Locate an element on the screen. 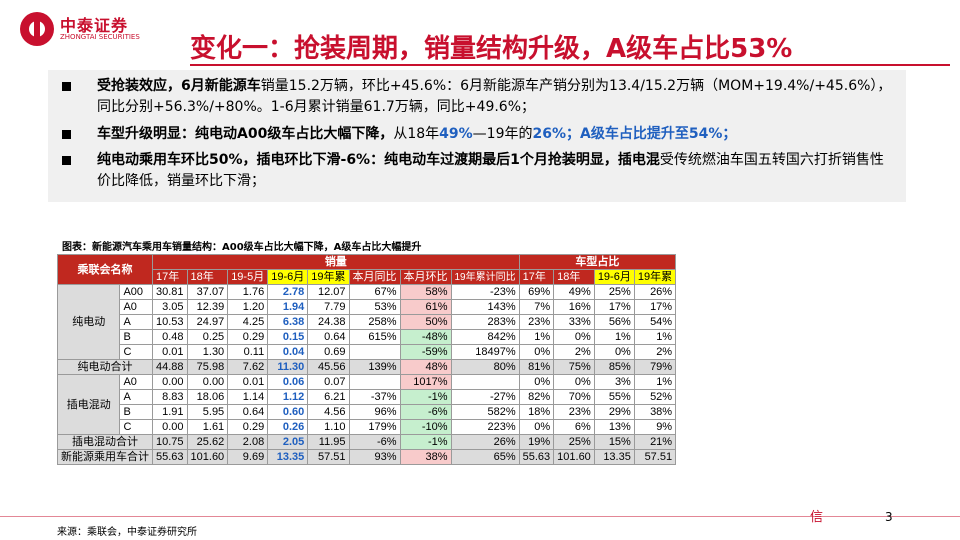  source-note: 来源：乘联会，中泰证券研究所 is located at coordinates (127, 532).